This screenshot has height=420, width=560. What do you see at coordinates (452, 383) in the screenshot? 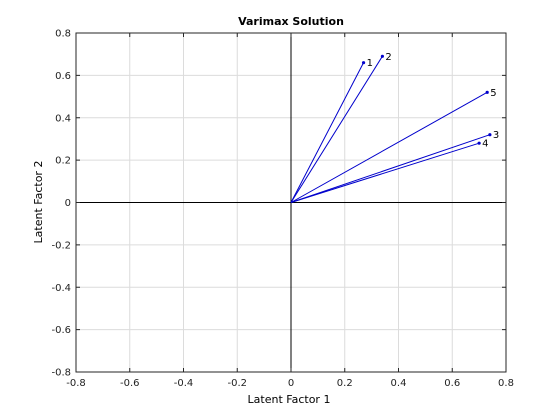
I see `x-tick-label: 0.6` at bounding box center [452, 383].